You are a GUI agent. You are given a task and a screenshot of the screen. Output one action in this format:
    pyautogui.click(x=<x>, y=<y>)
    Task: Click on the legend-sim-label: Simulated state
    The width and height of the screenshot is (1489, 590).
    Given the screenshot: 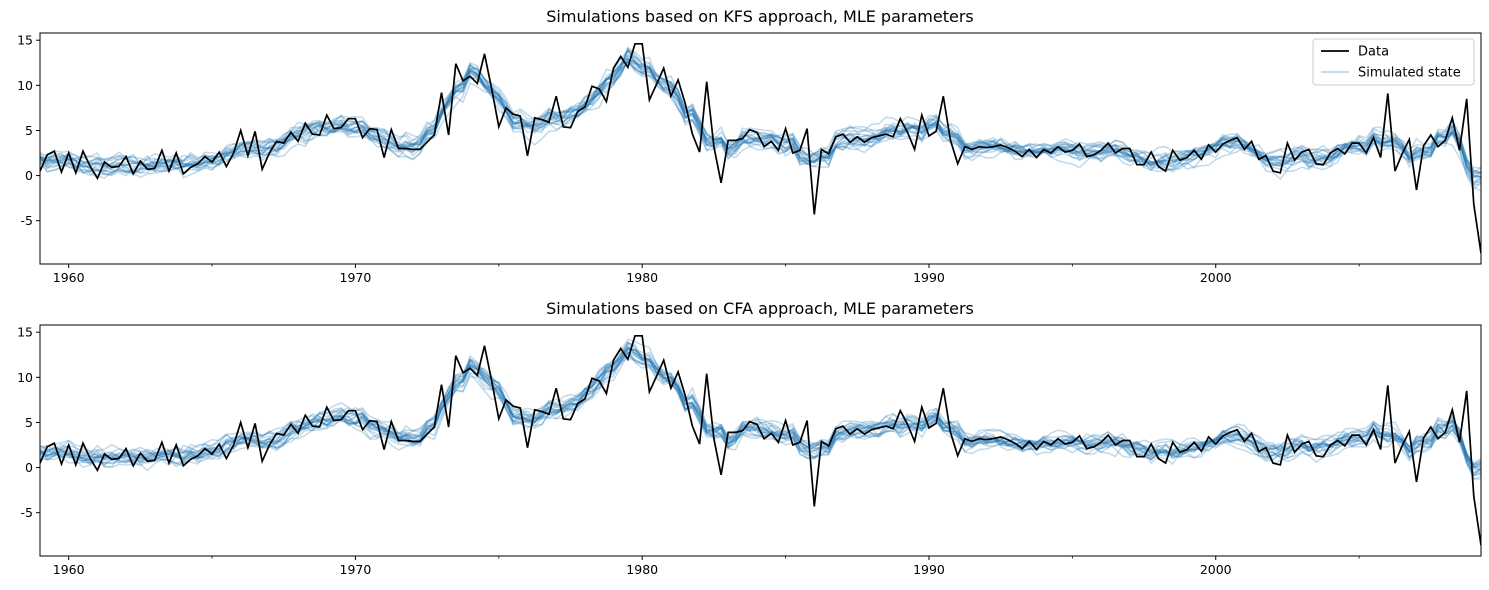 What is the action you would take?
    pyautogui.click(x=1409, y=73)
    